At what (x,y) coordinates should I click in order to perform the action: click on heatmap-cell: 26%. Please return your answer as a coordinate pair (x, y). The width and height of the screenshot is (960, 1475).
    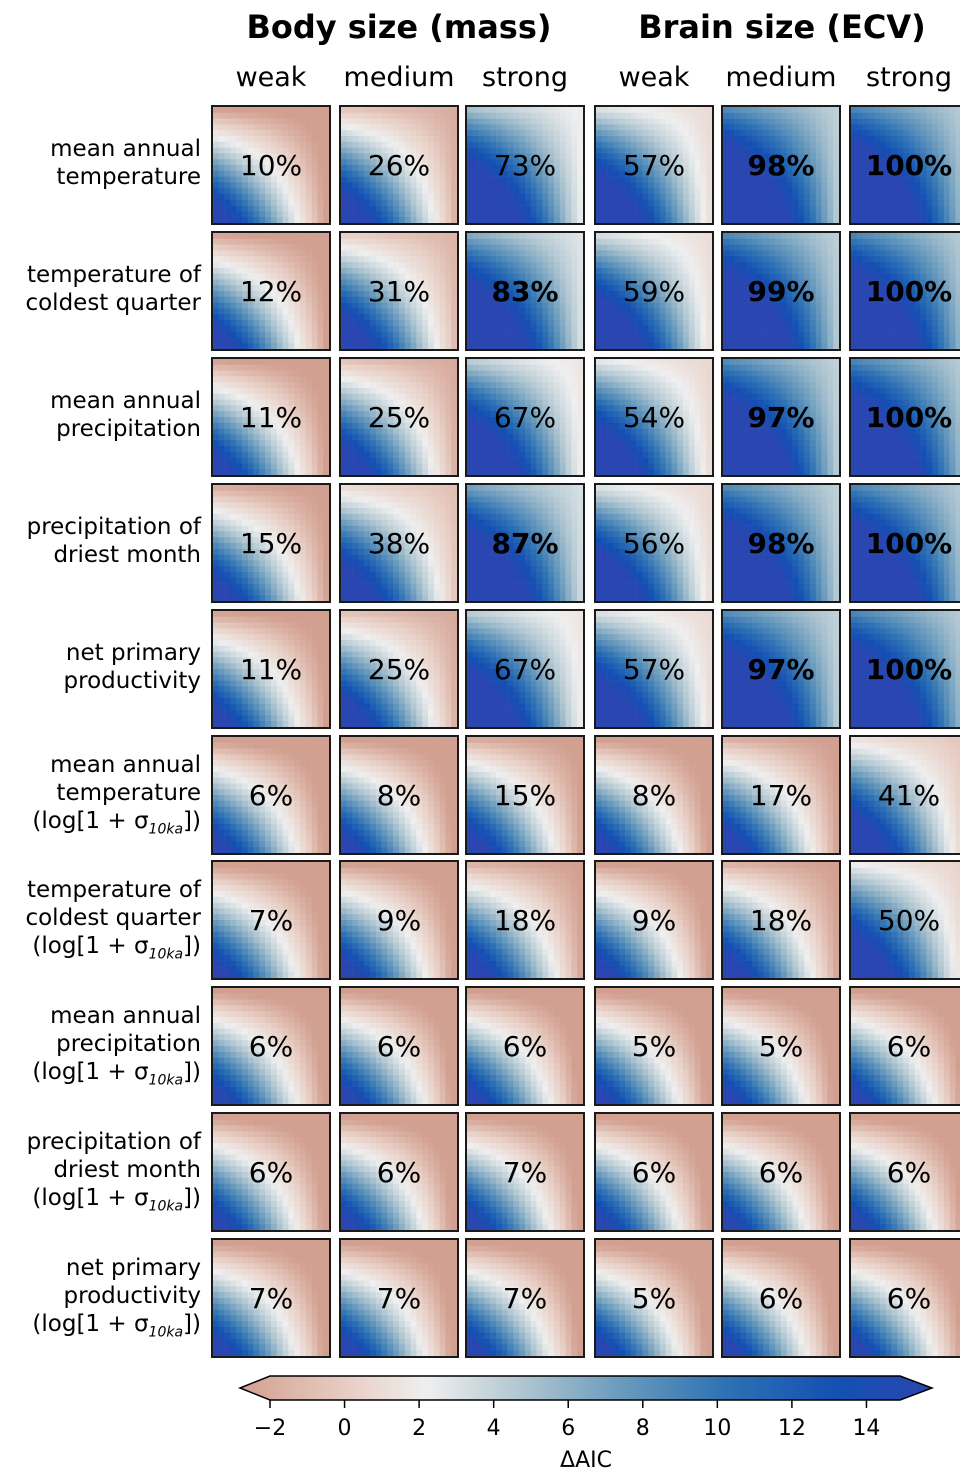
    Looking at the image, I should click on (399, 165).